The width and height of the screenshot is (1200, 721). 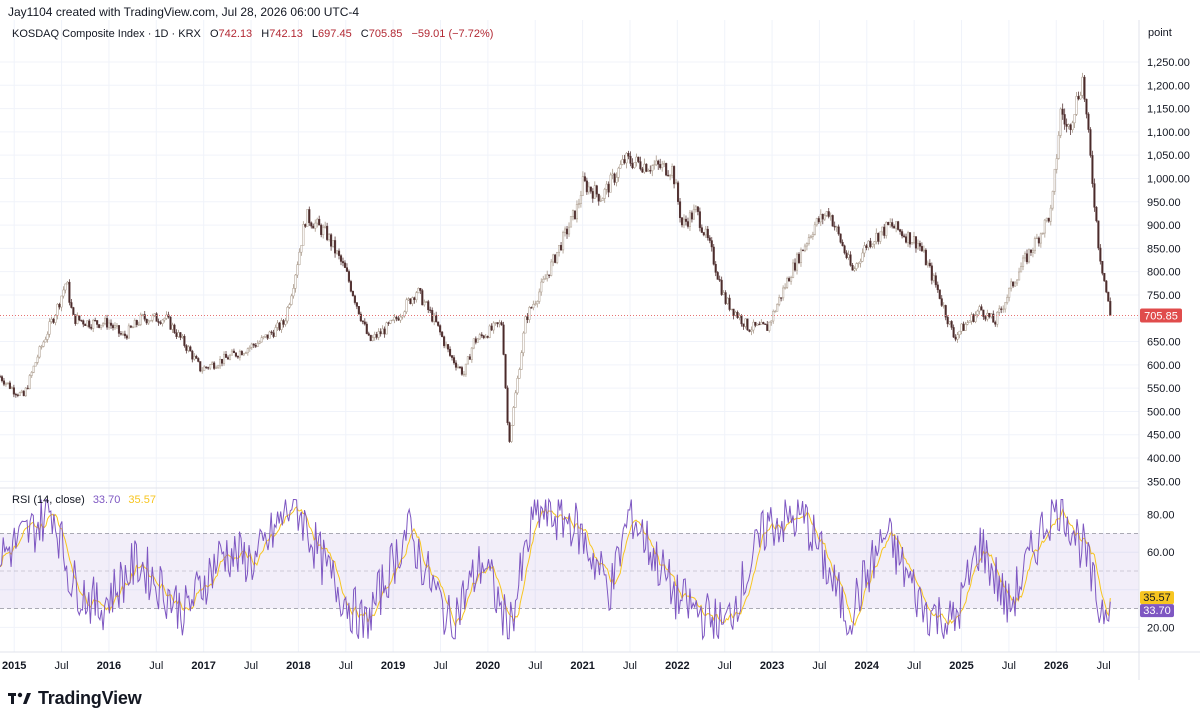 What do you see at coordinates (1161, 553) in the screenshot?
I see `rsi-tick-label: 60.00` at bounding box center [1161, 553].